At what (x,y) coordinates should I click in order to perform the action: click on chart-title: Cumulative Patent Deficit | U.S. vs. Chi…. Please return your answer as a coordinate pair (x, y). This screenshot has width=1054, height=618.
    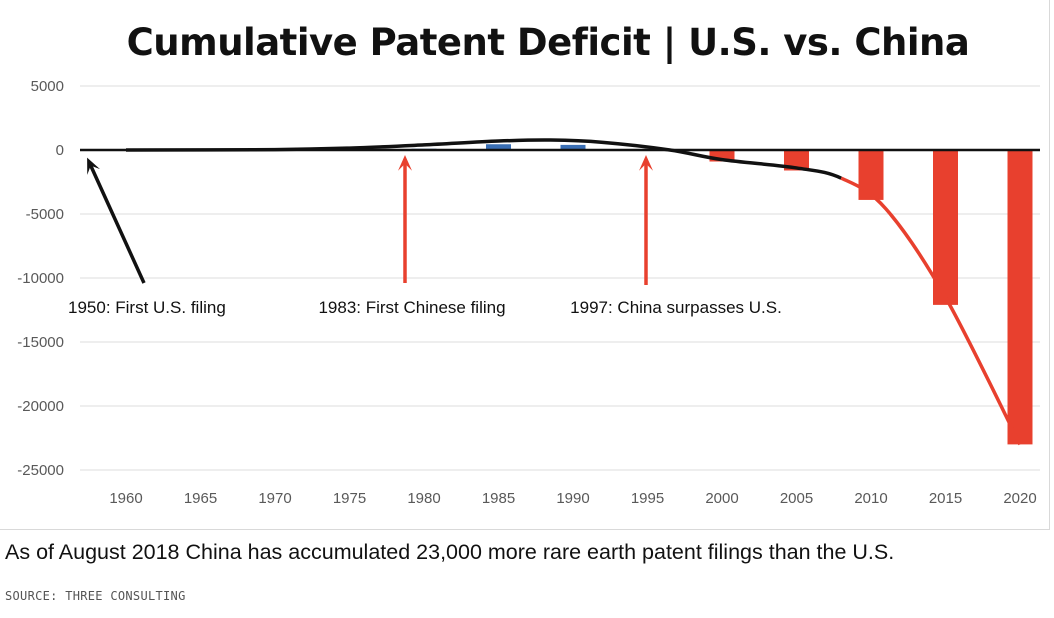
    Looking at the image, I should click on (548, 42).